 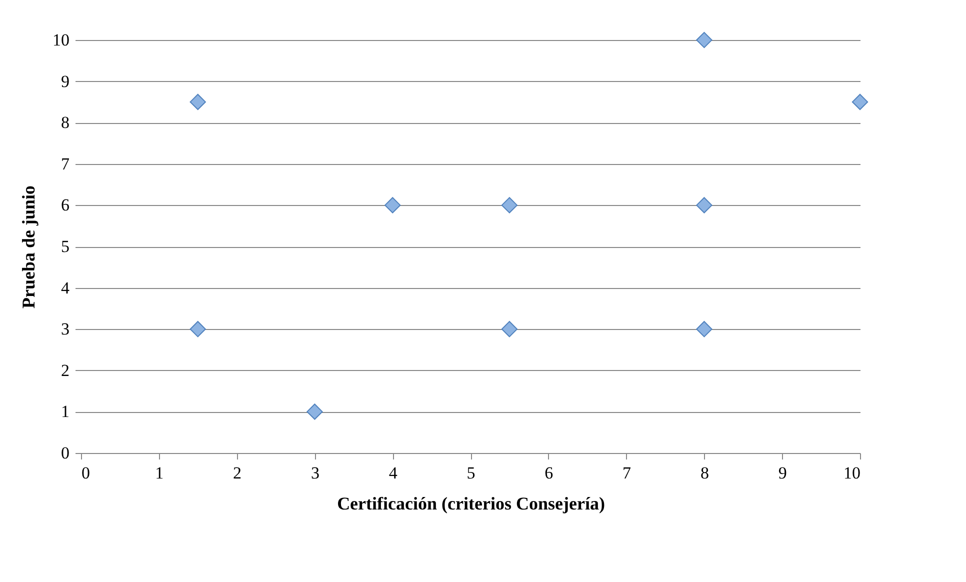 What do you see at coordinates (86, 473) in the screenshot?
I see `x-tick-label: 0` at bounding box center [86, 473].